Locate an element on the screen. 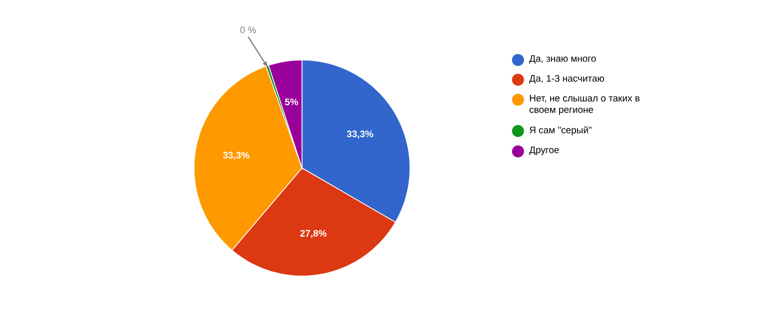 The width and height of the screenshot is (780, 330). data-label: 27,8% is located at coordinates (313, 234).